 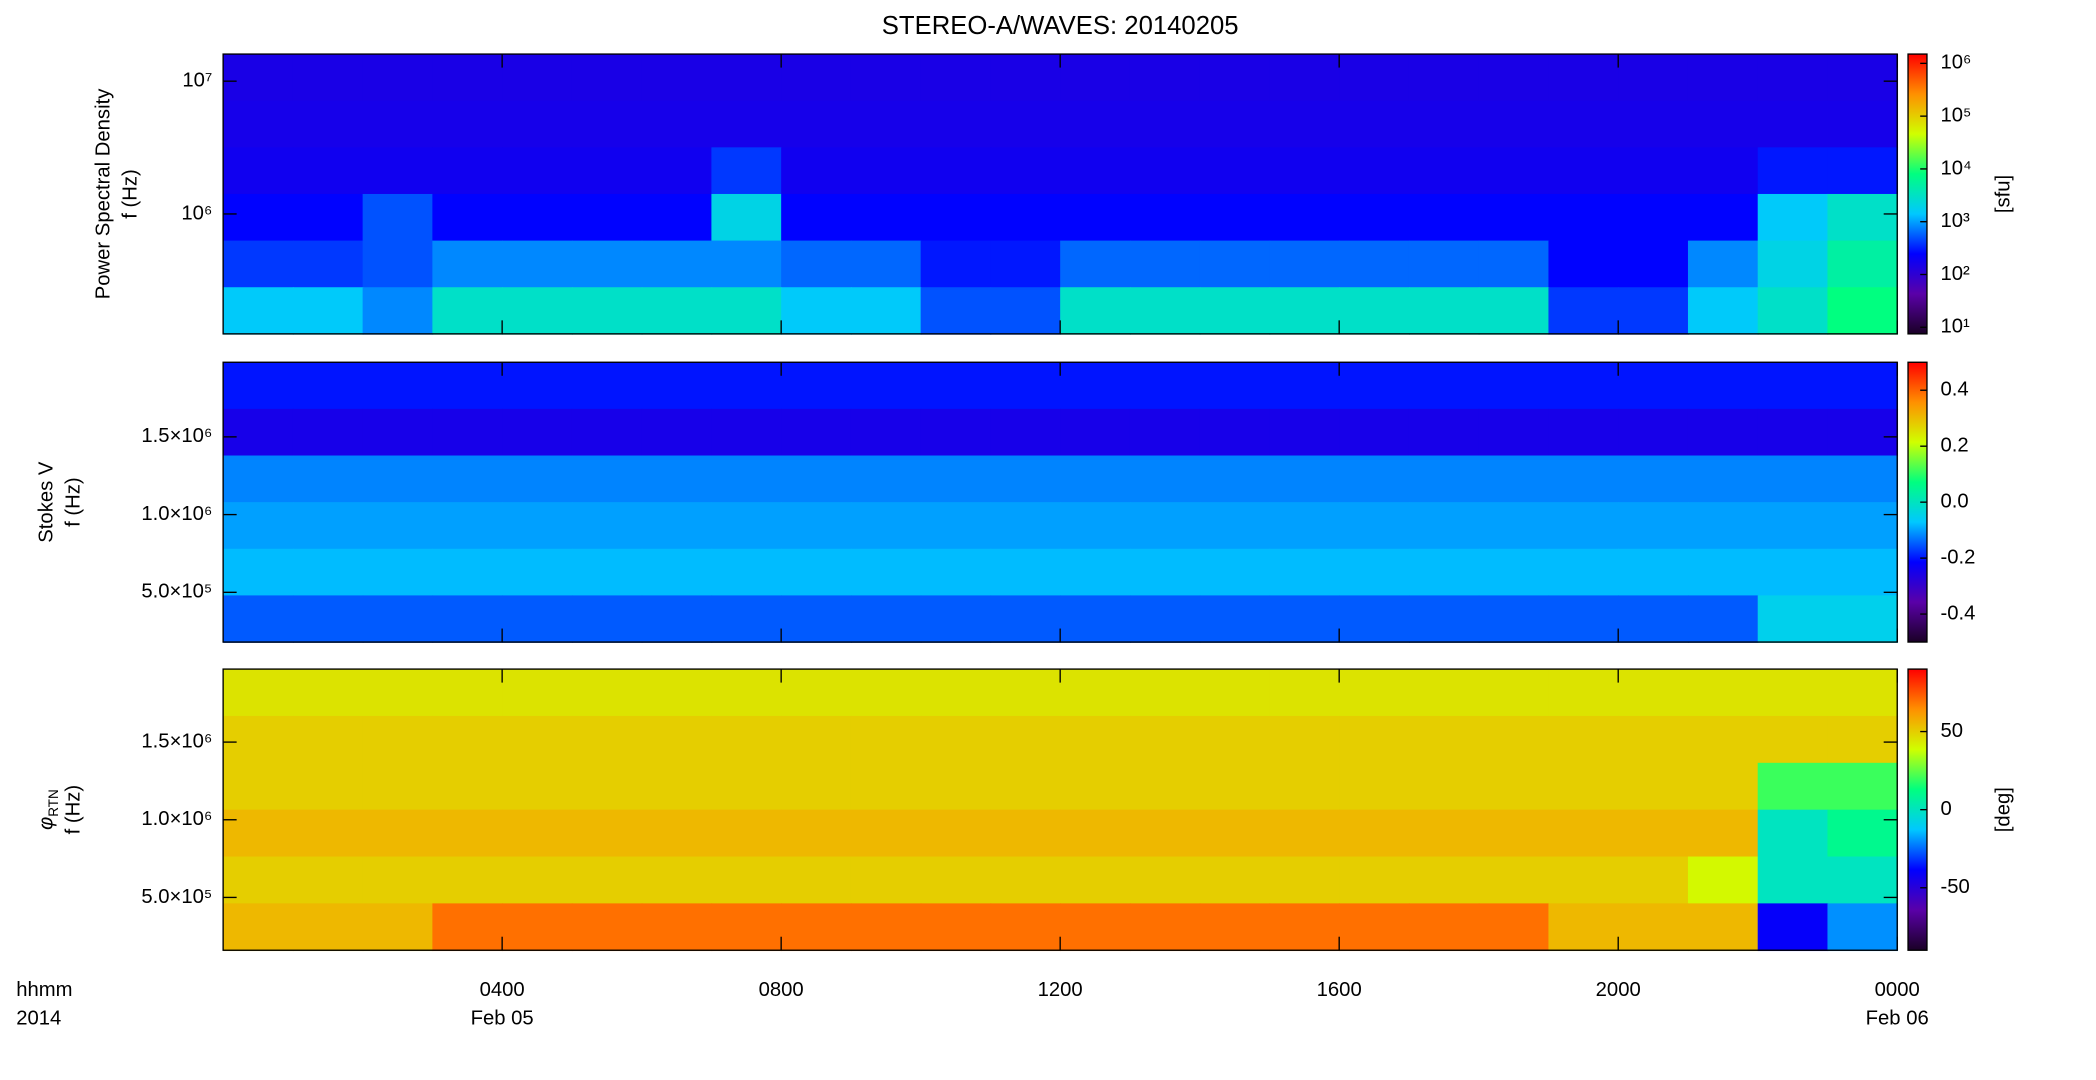 I want to click on y-tick-label: 10⁷, so click(x=197, y=81).